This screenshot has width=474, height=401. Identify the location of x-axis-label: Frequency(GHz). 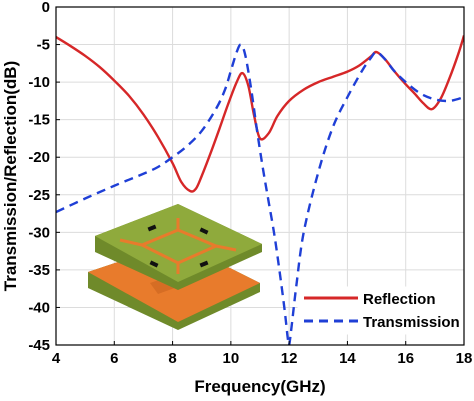
(259, 386).